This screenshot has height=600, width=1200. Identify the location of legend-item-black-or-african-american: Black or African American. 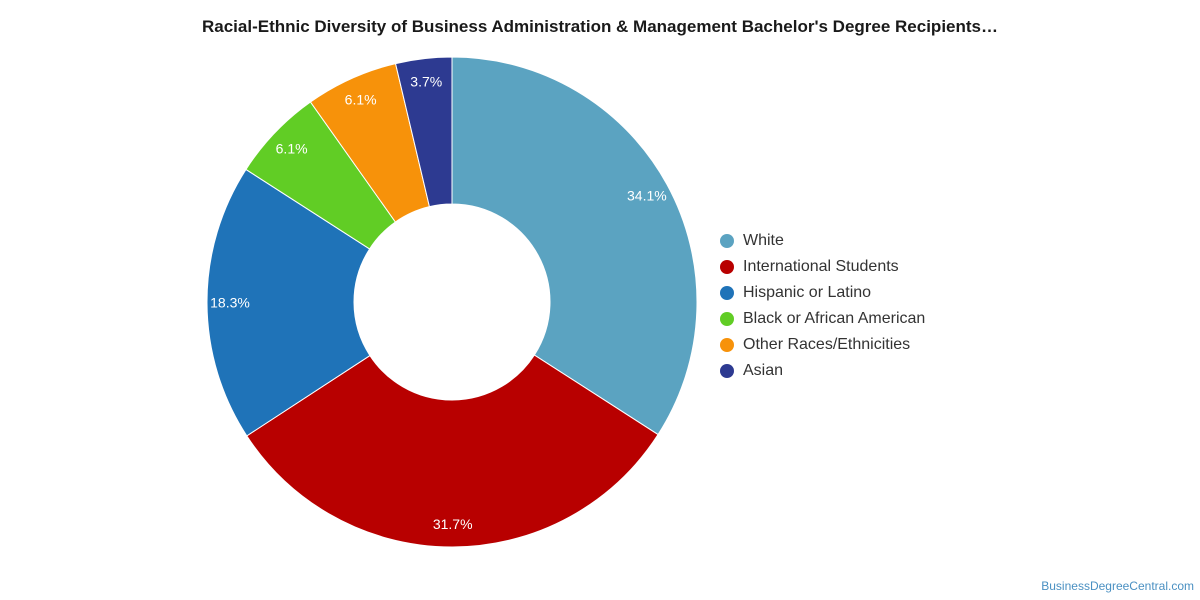
(822, 319).